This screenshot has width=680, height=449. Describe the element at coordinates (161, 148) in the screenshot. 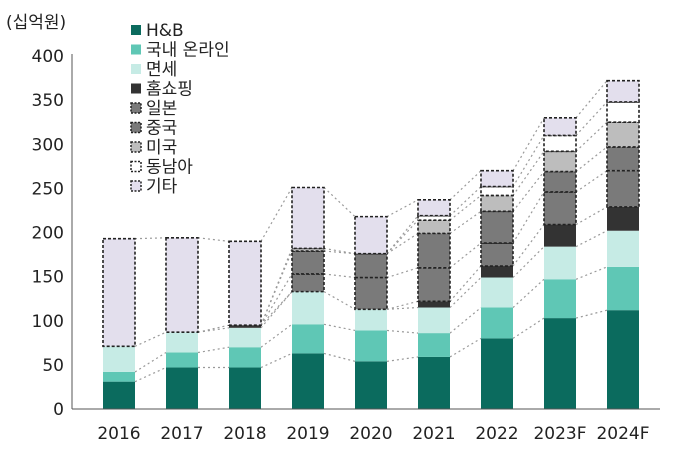

I see `legend-label: 미국` at that location.